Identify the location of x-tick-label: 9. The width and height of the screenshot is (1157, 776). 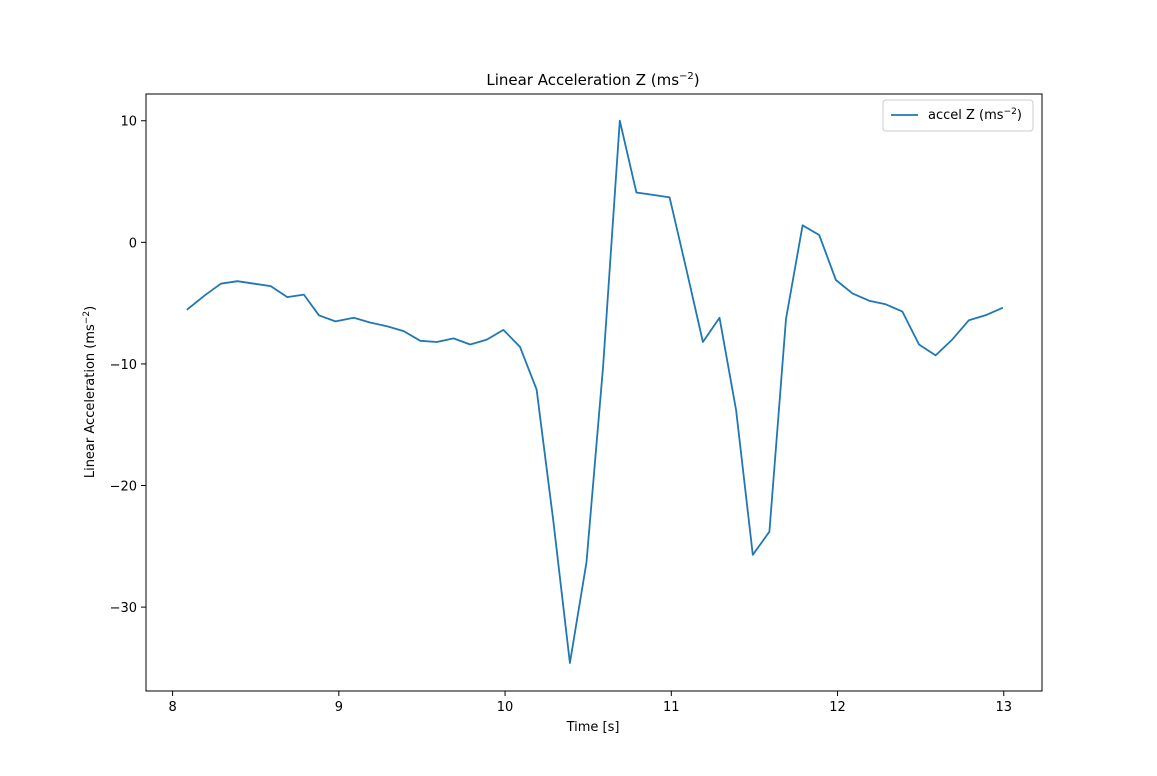
(339, 707).